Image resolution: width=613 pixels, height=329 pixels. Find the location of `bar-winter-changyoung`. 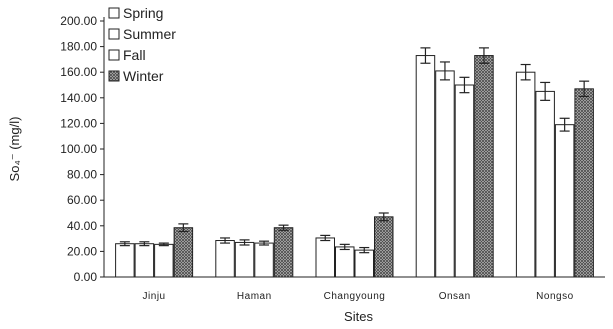

bar-winter-changyoung is located at coordinates (384, 247).